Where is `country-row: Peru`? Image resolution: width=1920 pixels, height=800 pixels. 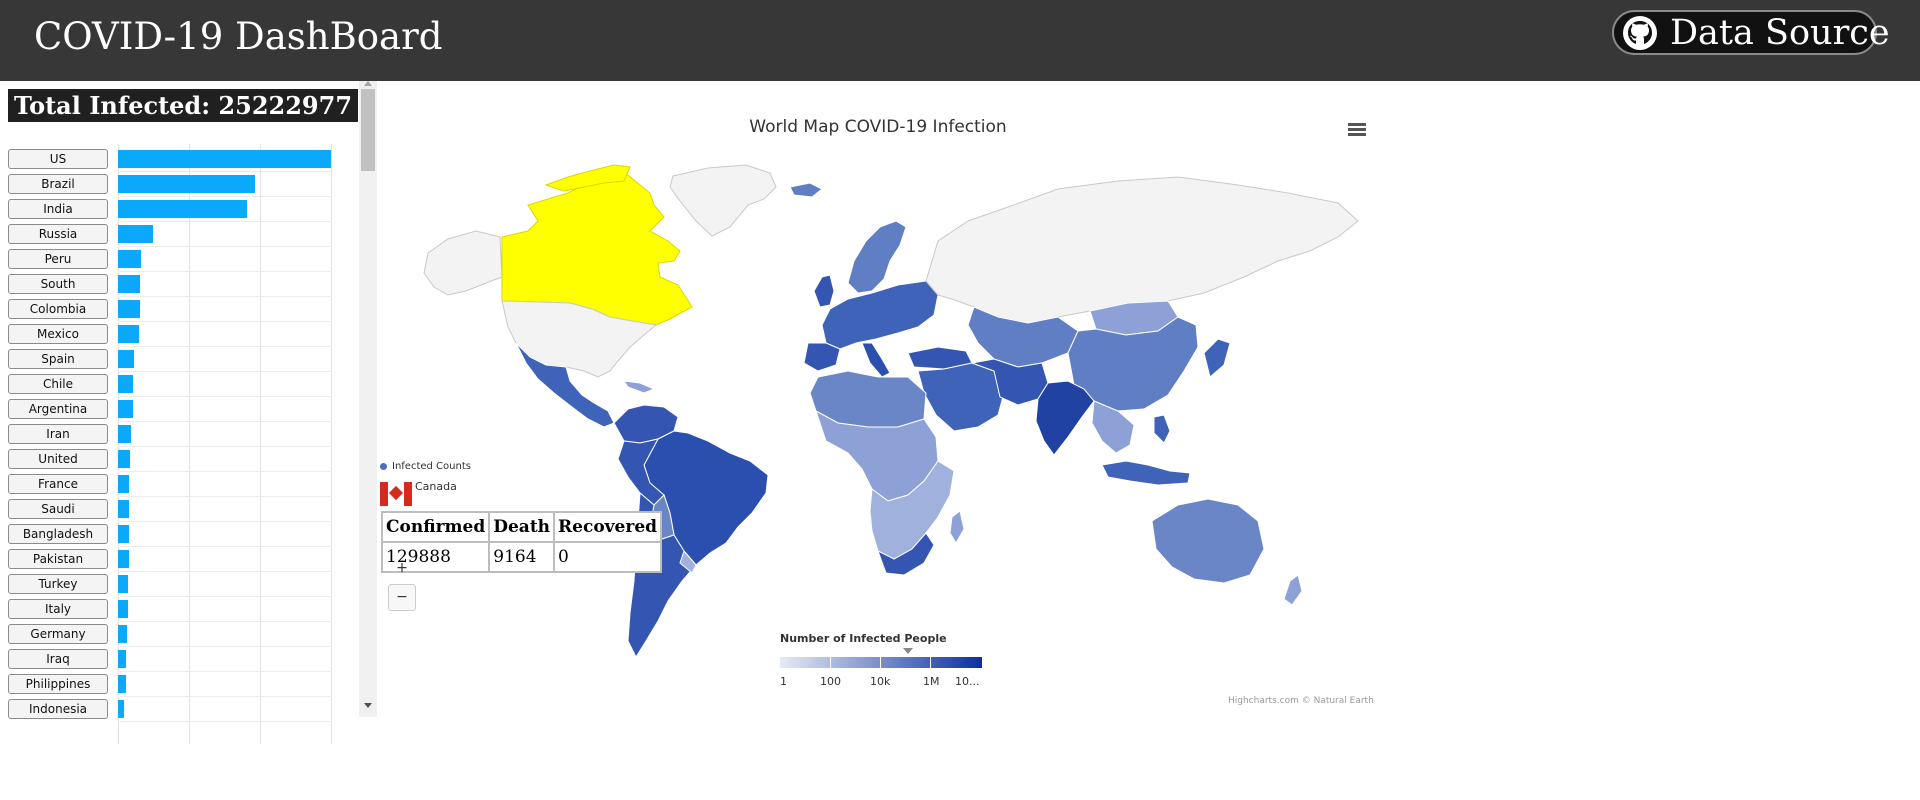 country-row: Peru is located at coordinates (179, 259).